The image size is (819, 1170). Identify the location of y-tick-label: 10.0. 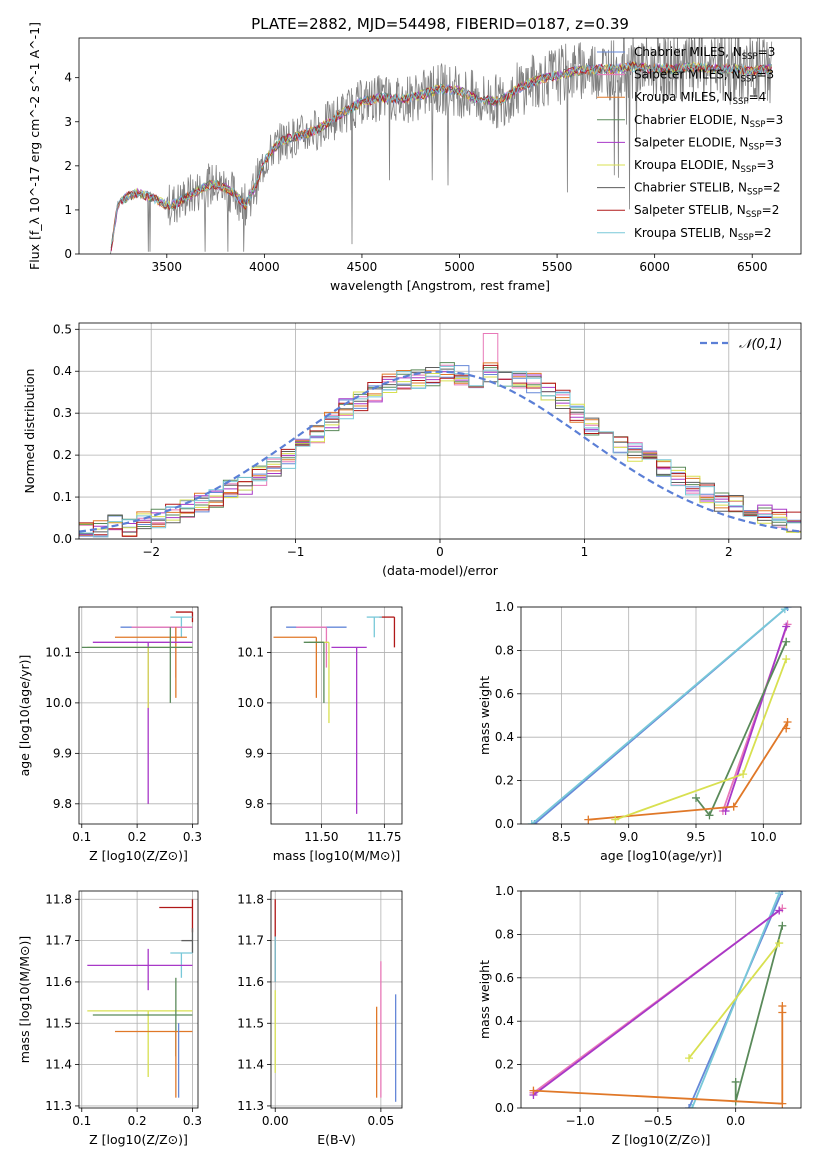
(58, 703).